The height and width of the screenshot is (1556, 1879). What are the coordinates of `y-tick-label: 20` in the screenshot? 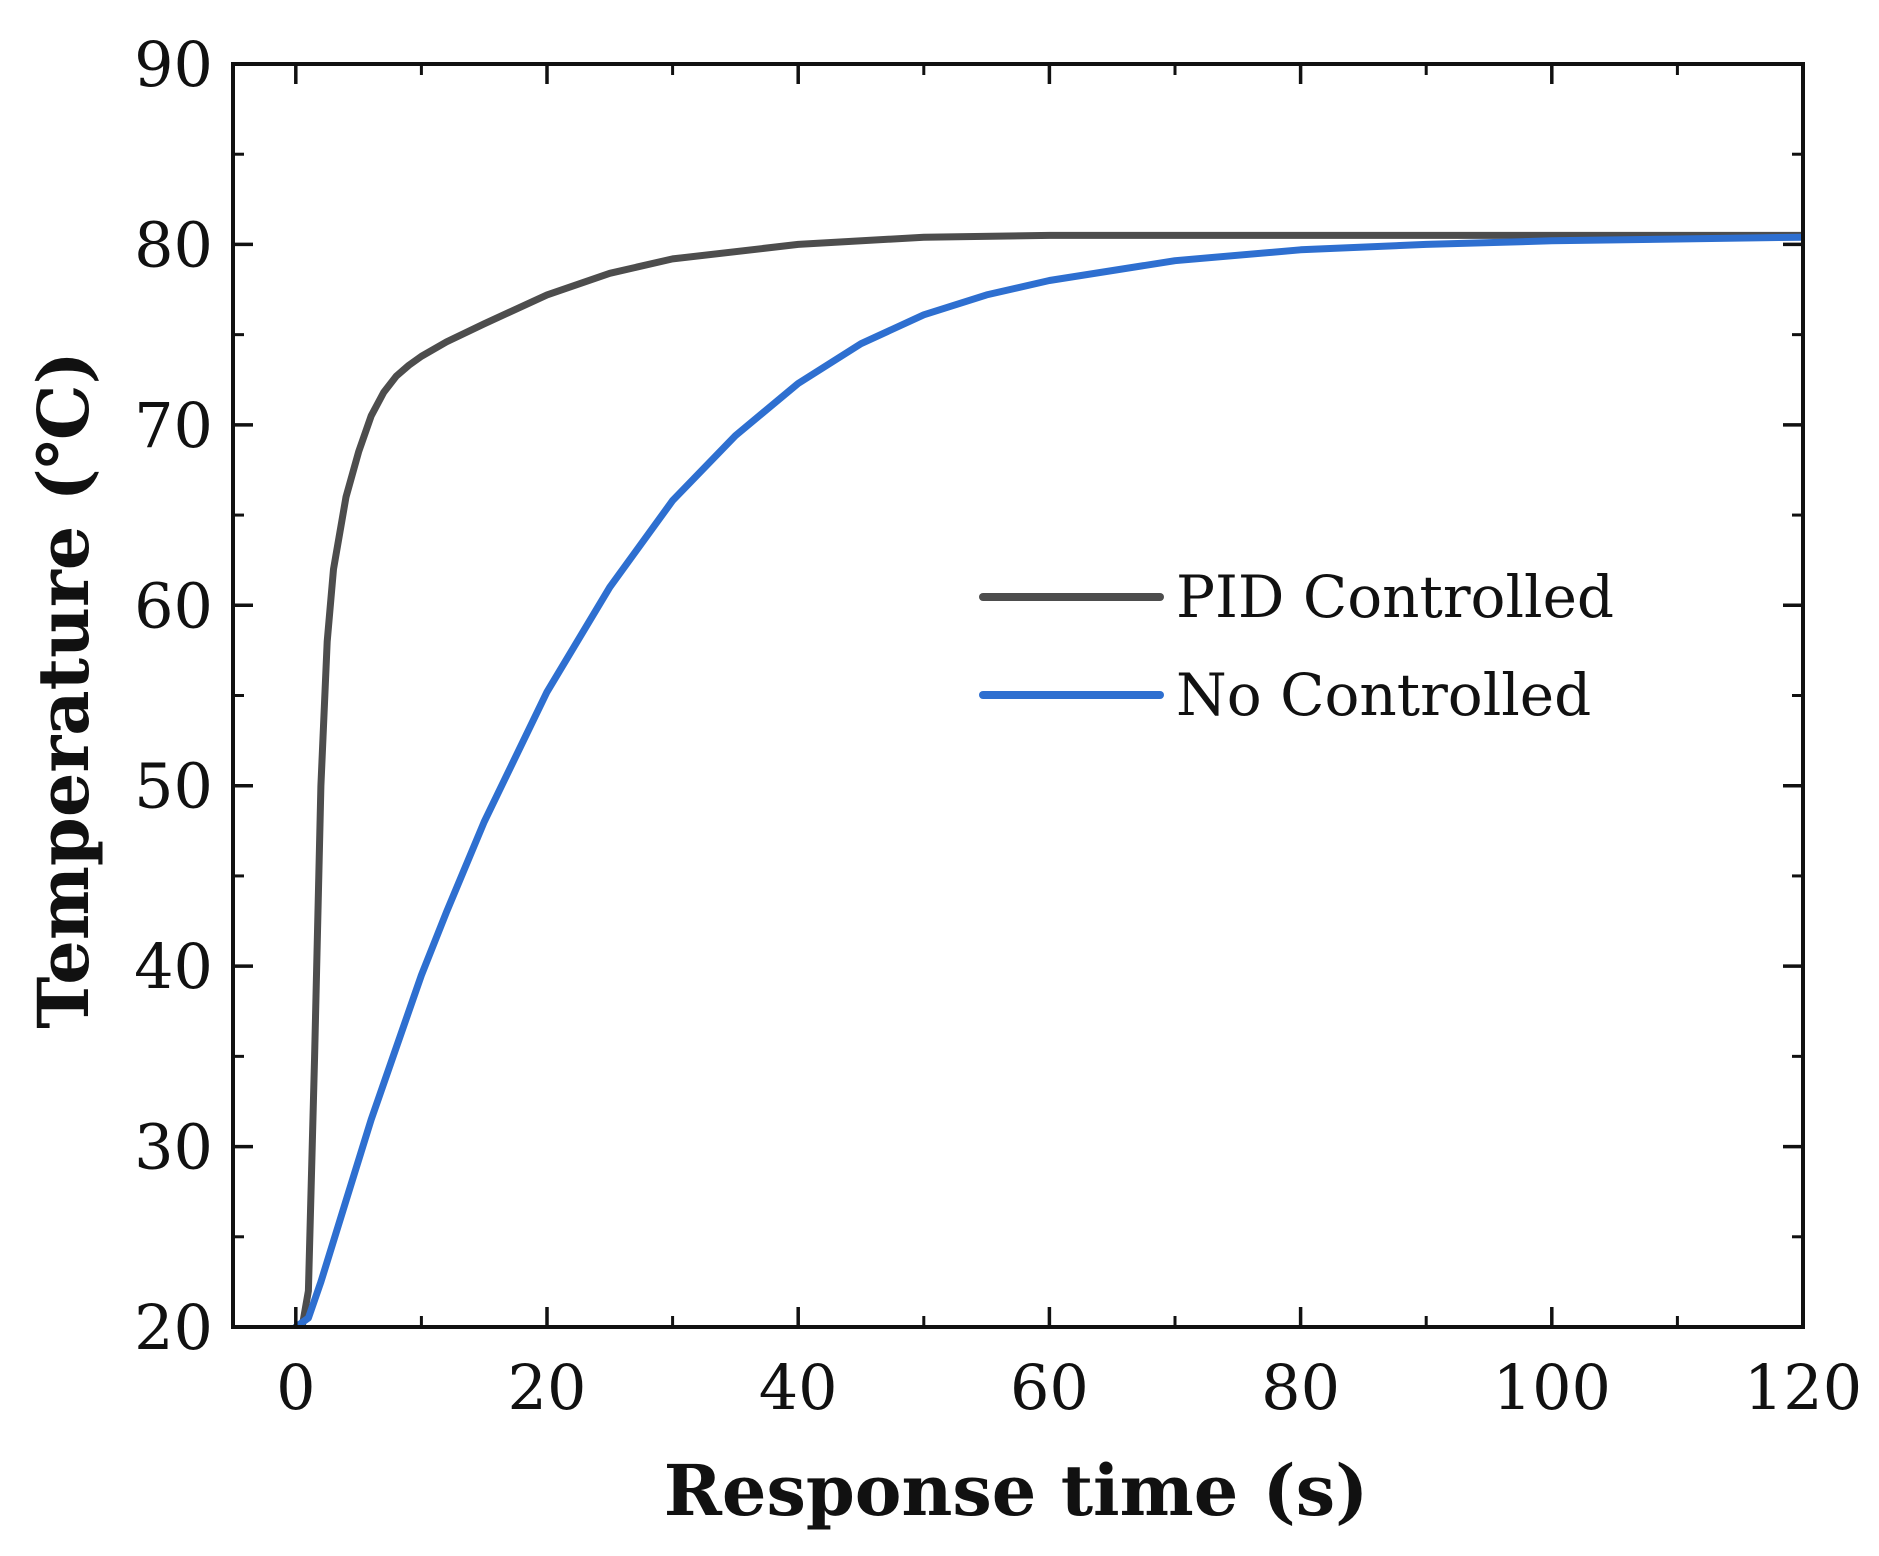 It's located at (173, 1327).